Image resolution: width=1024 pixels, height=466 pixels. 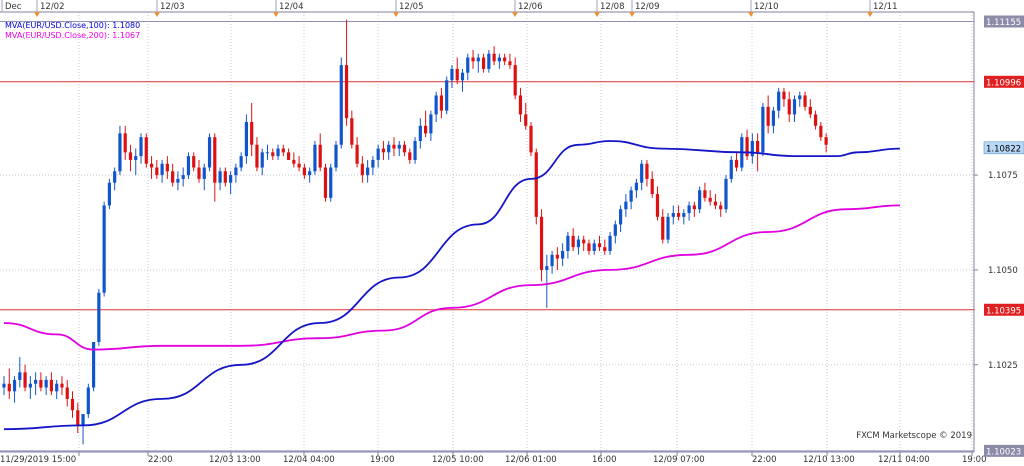 What do you see at coordinates (904, 460) in the screenshot?
I see `bottom-axis-label: 12/11 04:00` at bounding box center [904, 460].